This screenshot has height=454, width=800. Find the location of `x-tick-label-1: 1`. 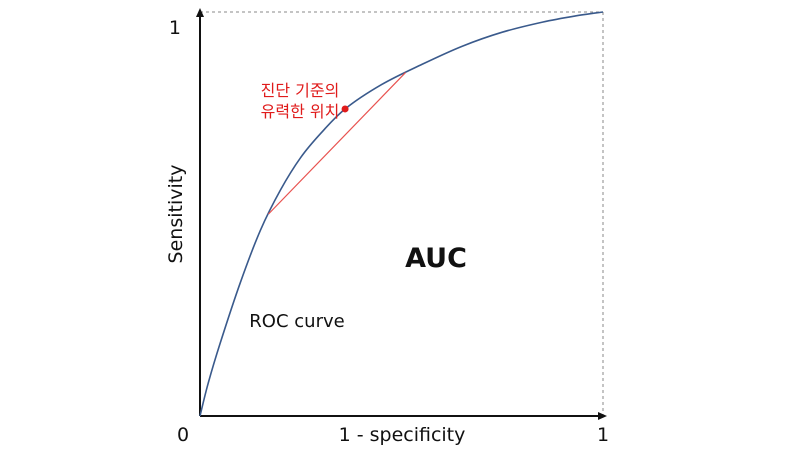

x-tick-label-1: 1 is located at coordinates (603, 435).